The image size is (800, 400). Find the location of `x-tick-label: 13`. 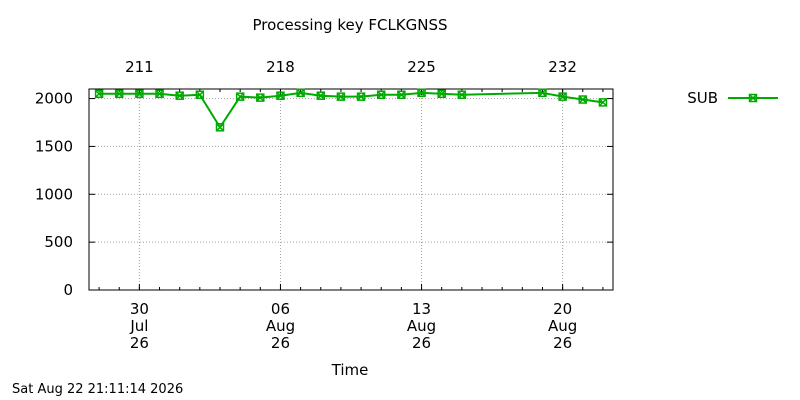

x-tick-label: 13 is located at coordinates (421, 309).